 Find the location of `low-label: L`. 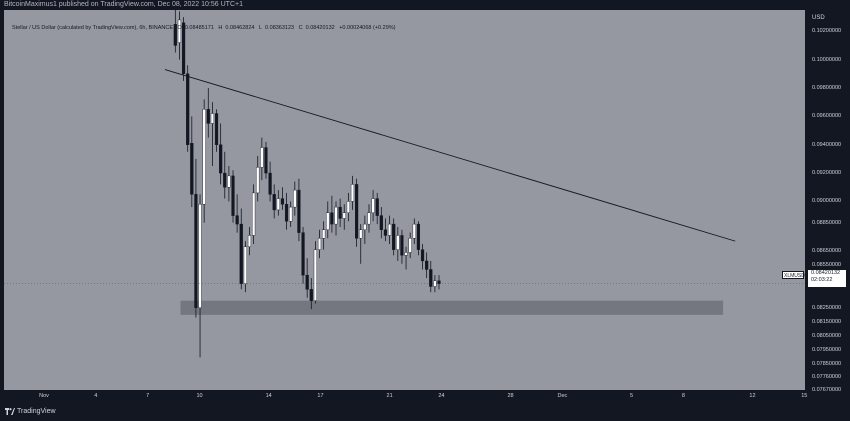

low-label: L is located at coordinates (260, 28).